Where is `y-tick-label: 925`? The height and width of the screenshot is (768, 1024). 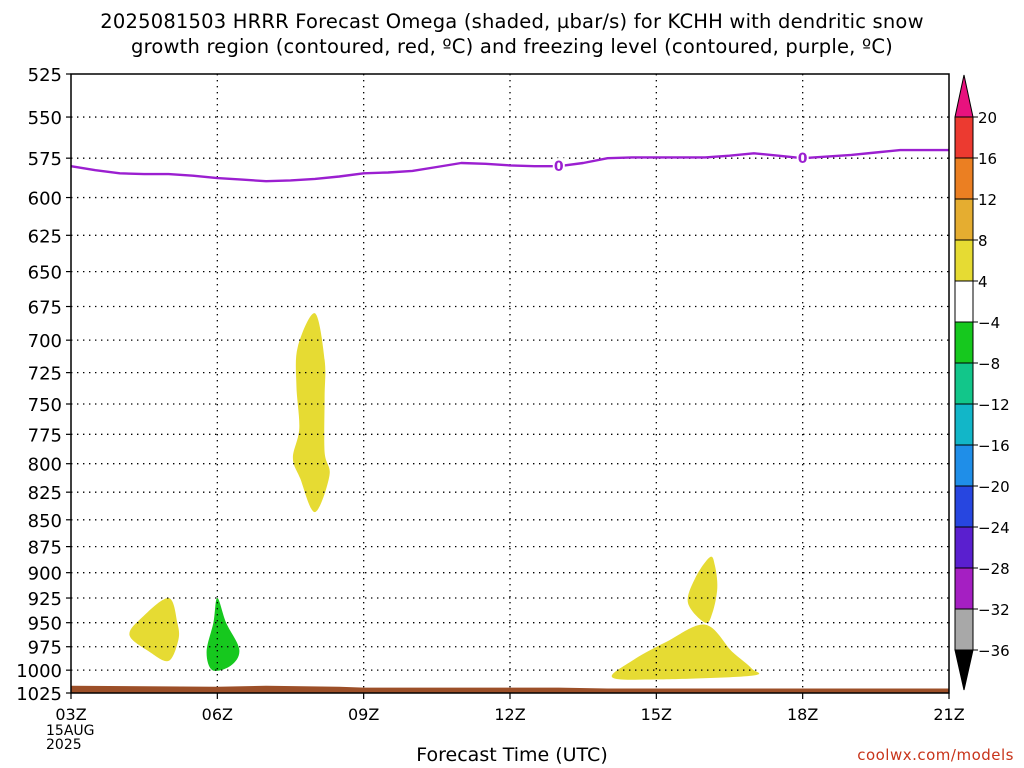
y-tick-label: 925 is located at coordinates (45, 599).